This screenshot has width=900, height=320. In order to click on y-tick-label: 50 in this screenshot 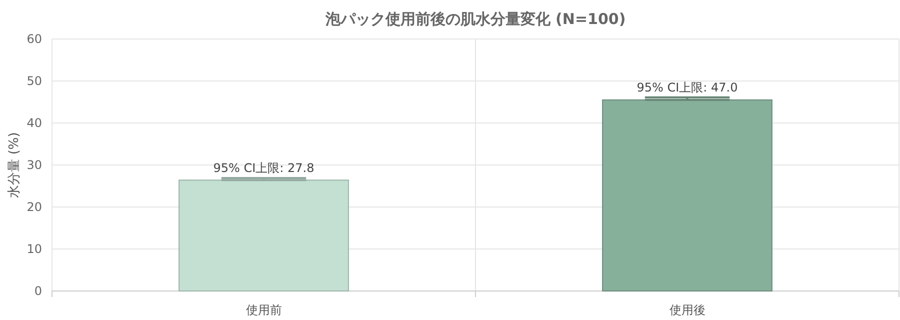, I will do `click(34, 81)`.